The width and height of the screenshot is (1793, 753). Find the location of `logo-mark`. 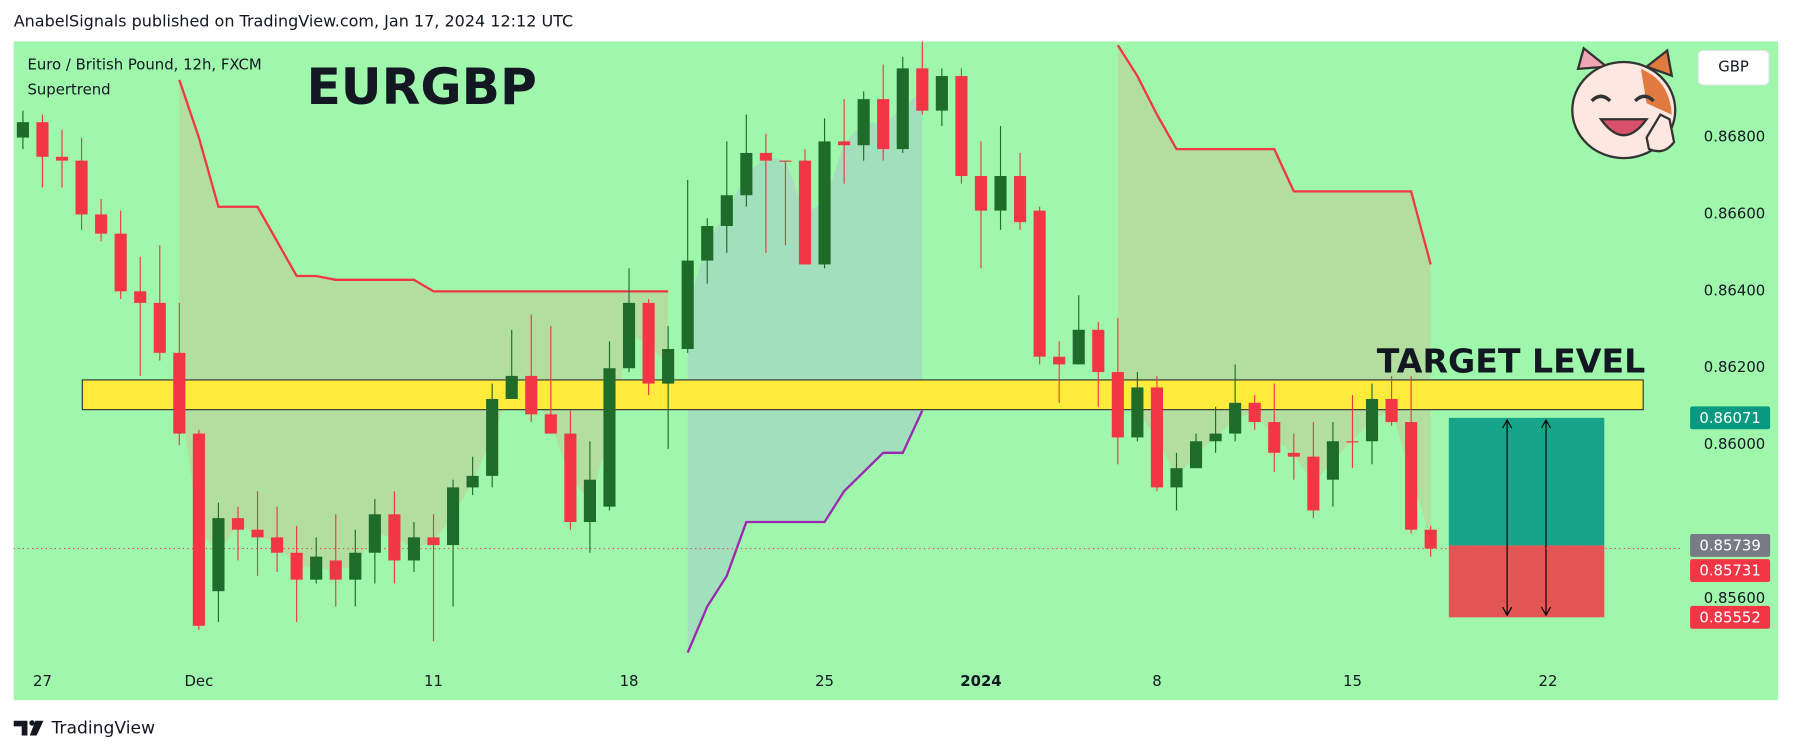

logo-mark is located at coordinates (20, 728).